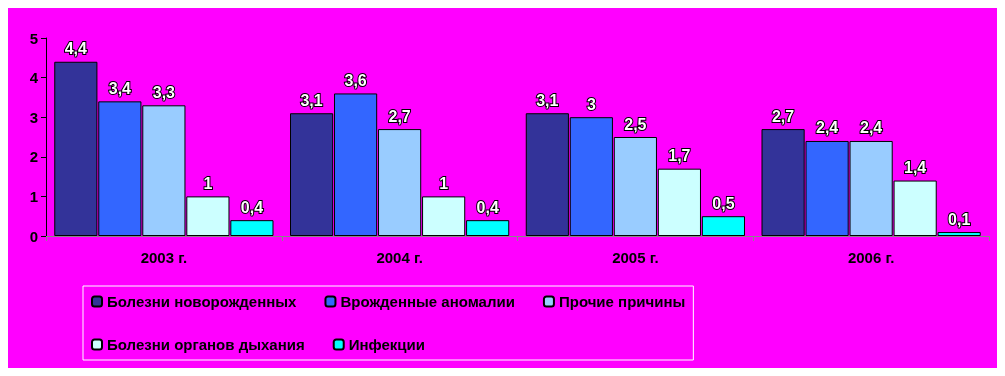  I want to click on x-tick-label: 2005 г., so click(635, 257).